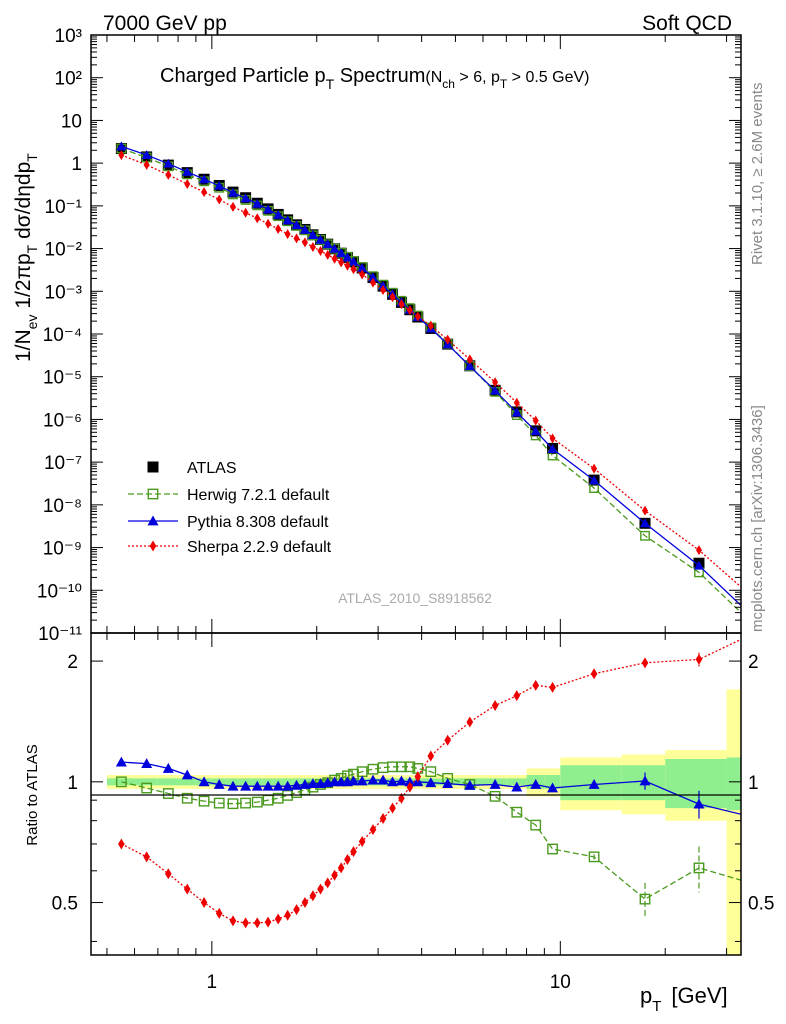 Image resolution: width=786 pixels, height=1024 pixels. I want to click on stat-band, so click(187, 782).